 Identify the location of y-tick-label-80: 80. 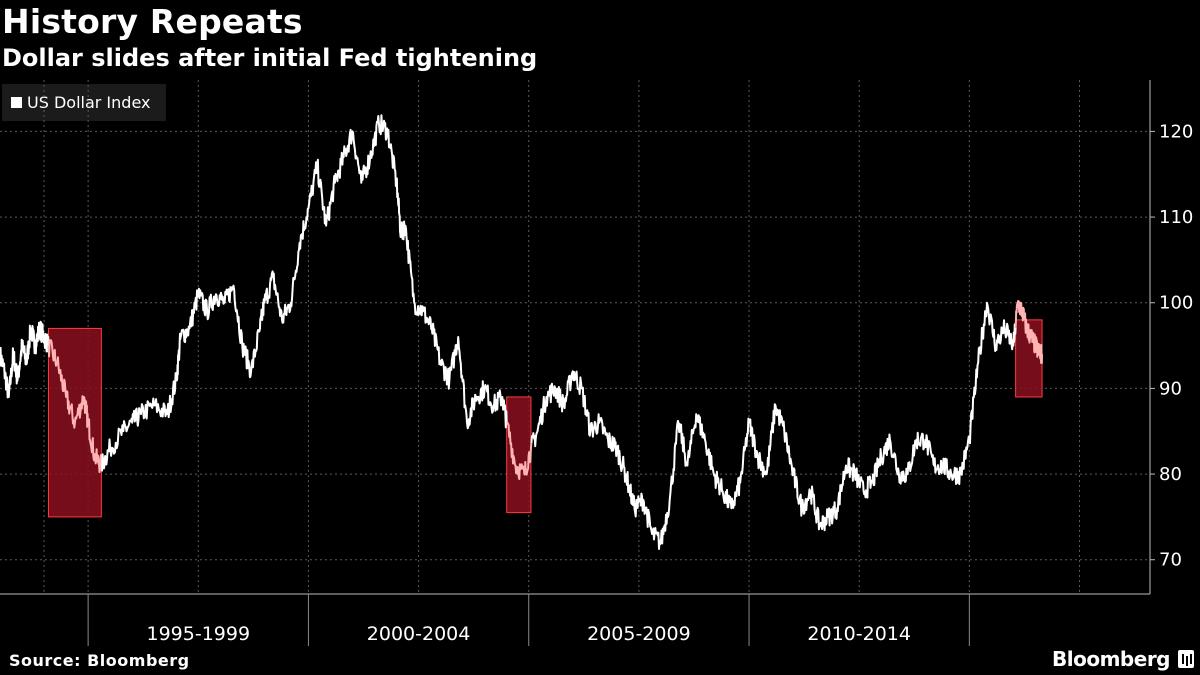
(1170, 474).